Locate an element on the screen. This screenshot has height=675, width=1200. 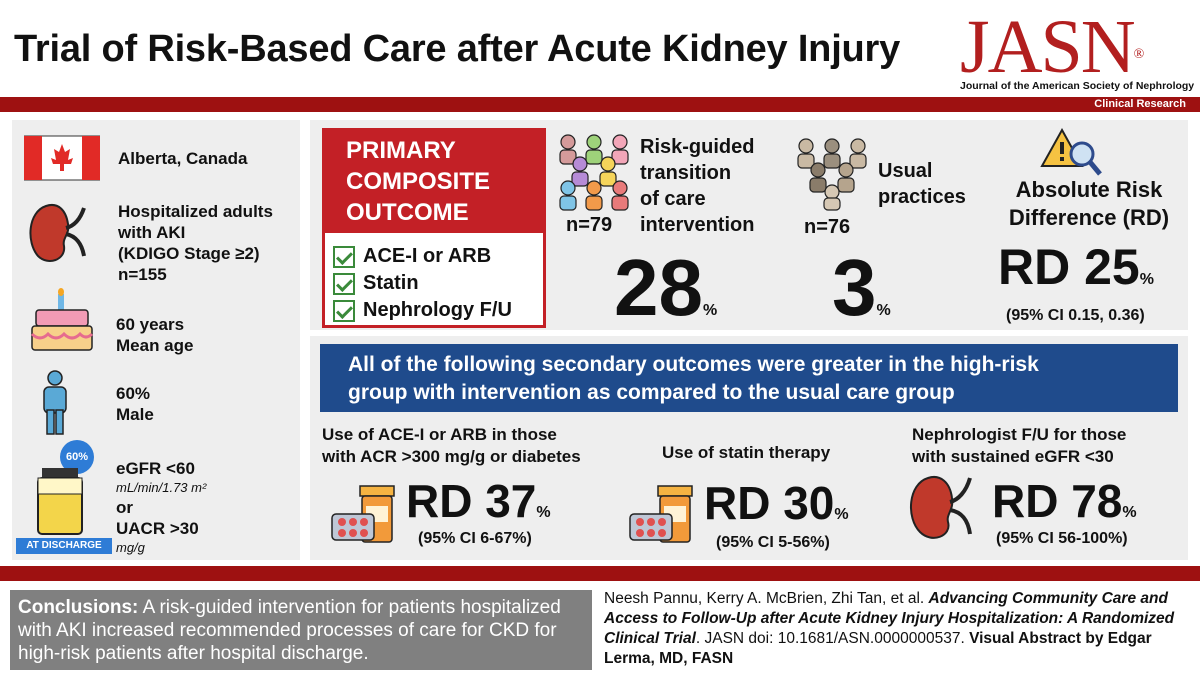
outcome-1-rd: RD 37% is located at coordinates (478, 501).